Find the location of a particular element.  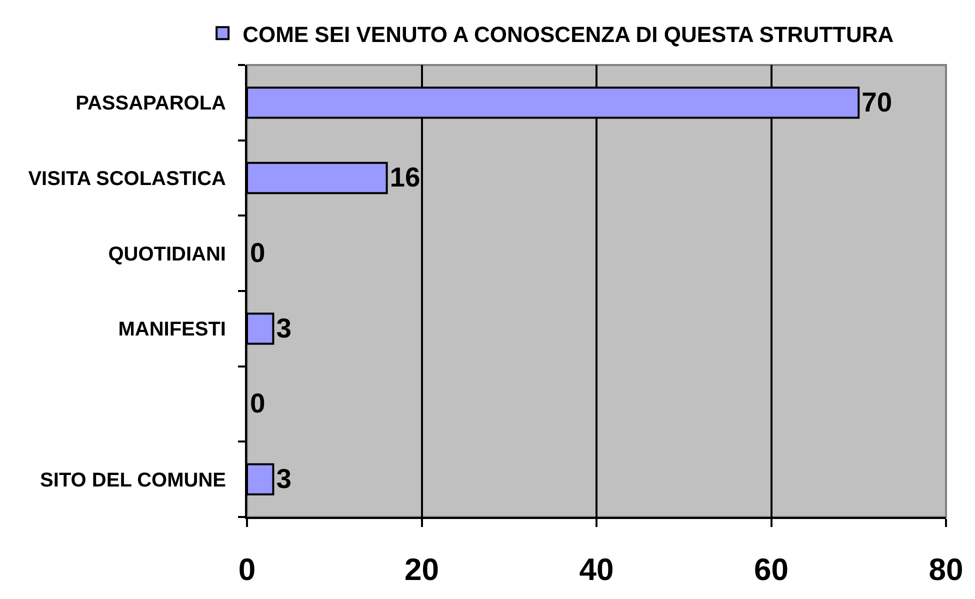

x-tick-label: 20 is located at coordinates (421, 570).